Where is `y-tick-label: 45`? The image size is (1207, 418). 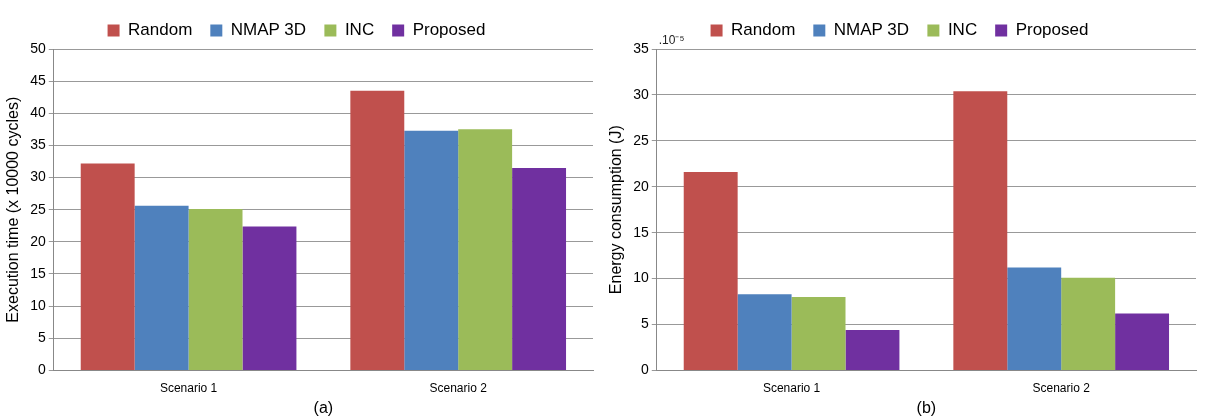 y-tick-label: 45 is located at coordinates (38, 80).